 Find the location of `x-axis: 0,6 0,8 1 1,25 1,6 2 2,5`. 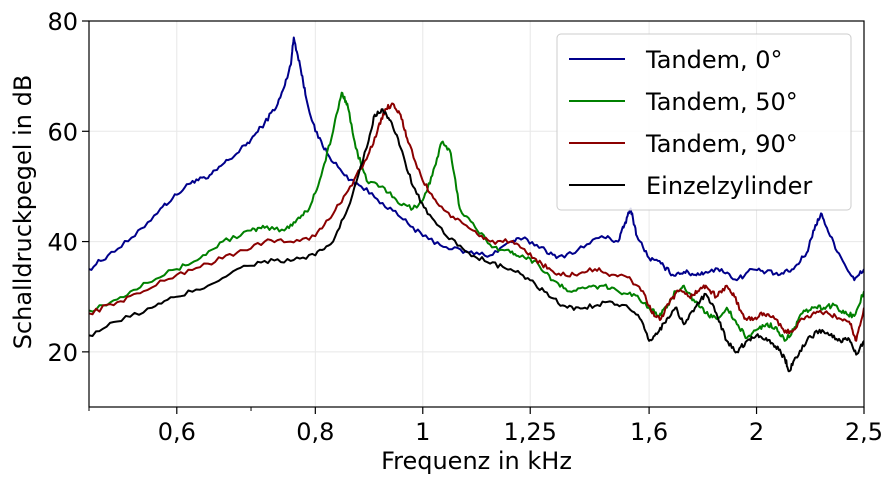

x-axis: 0,6 0,8 1 1,25 1,6 2 2,5 is located at coordinates (485, 426).